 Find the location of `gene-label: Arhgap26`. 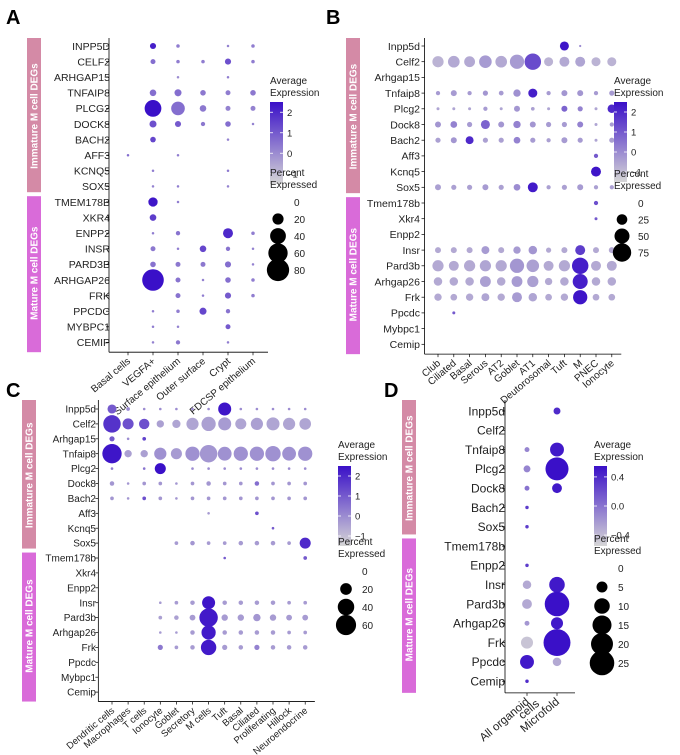

gene-label: Arhgap26 is located at coordinates (397, 282).